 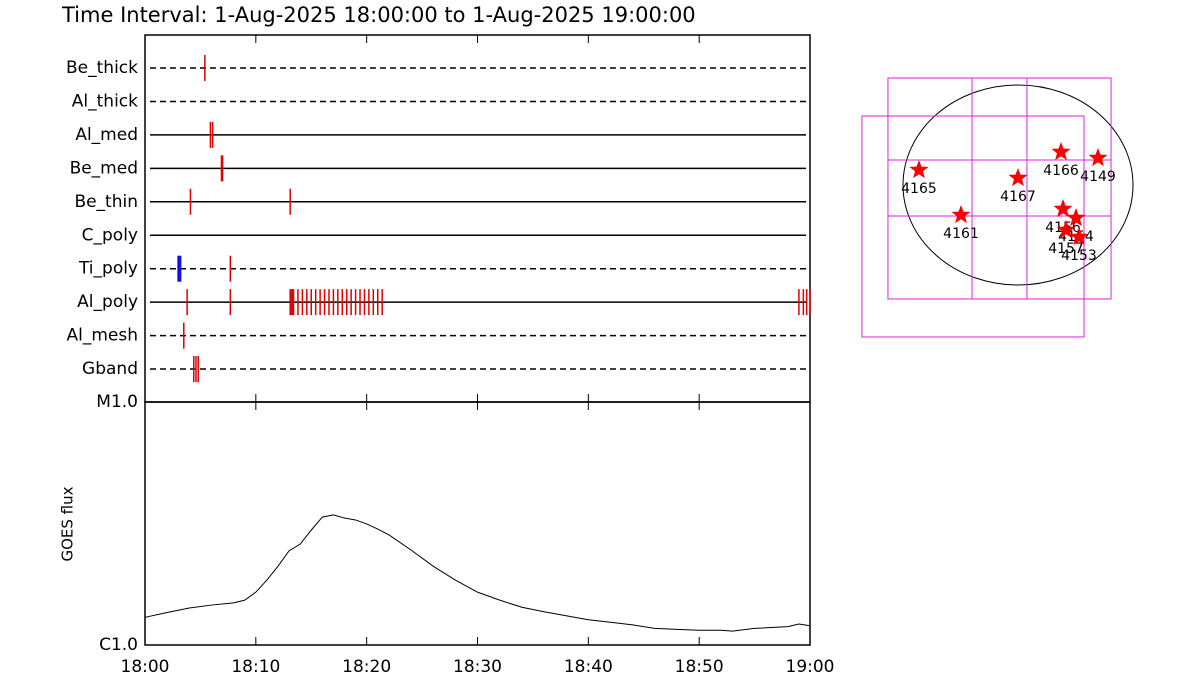 I want to click on solar-limb, so click(x=1018, y=185).